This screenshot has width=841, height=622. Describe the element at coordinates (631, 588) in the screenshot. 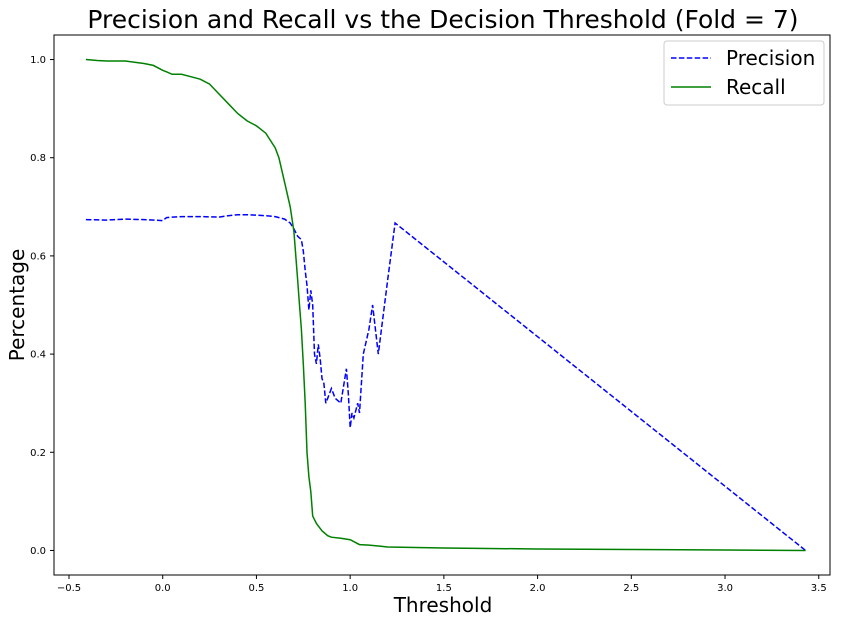

I see `x-tick-label: 2.5` at that location.